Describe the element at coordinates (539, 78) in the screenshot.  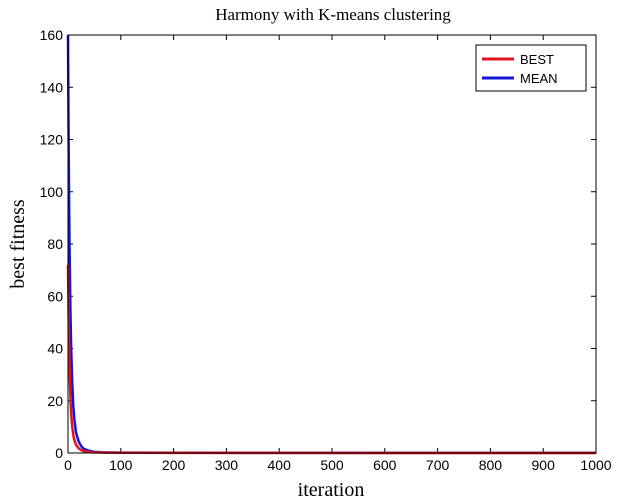
I see `legend-label-mean: MEAN` at that location.